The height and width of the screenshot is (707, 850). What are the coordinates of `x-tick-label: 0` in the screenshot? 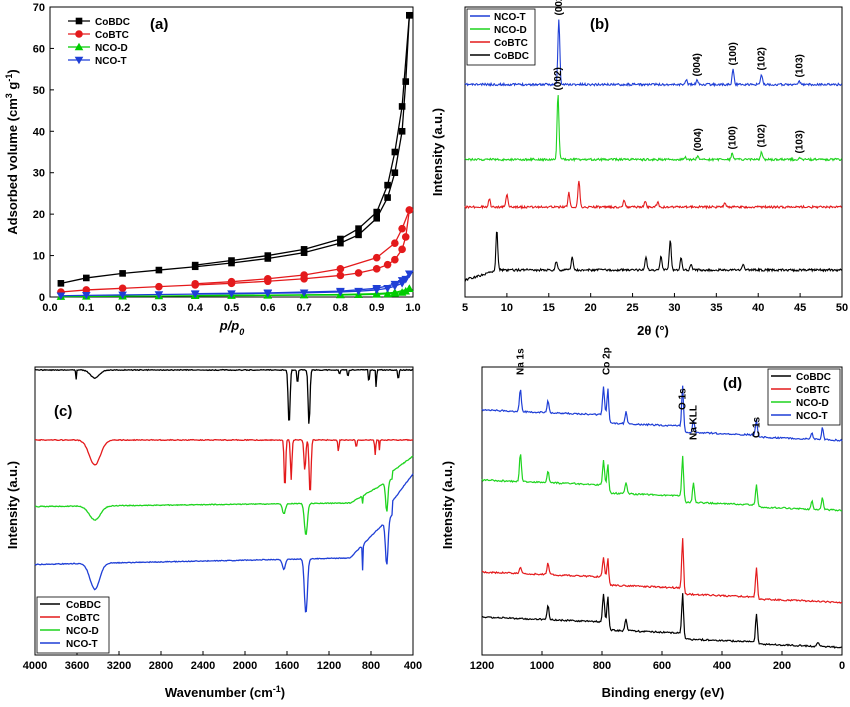 It's located at (842, 666).